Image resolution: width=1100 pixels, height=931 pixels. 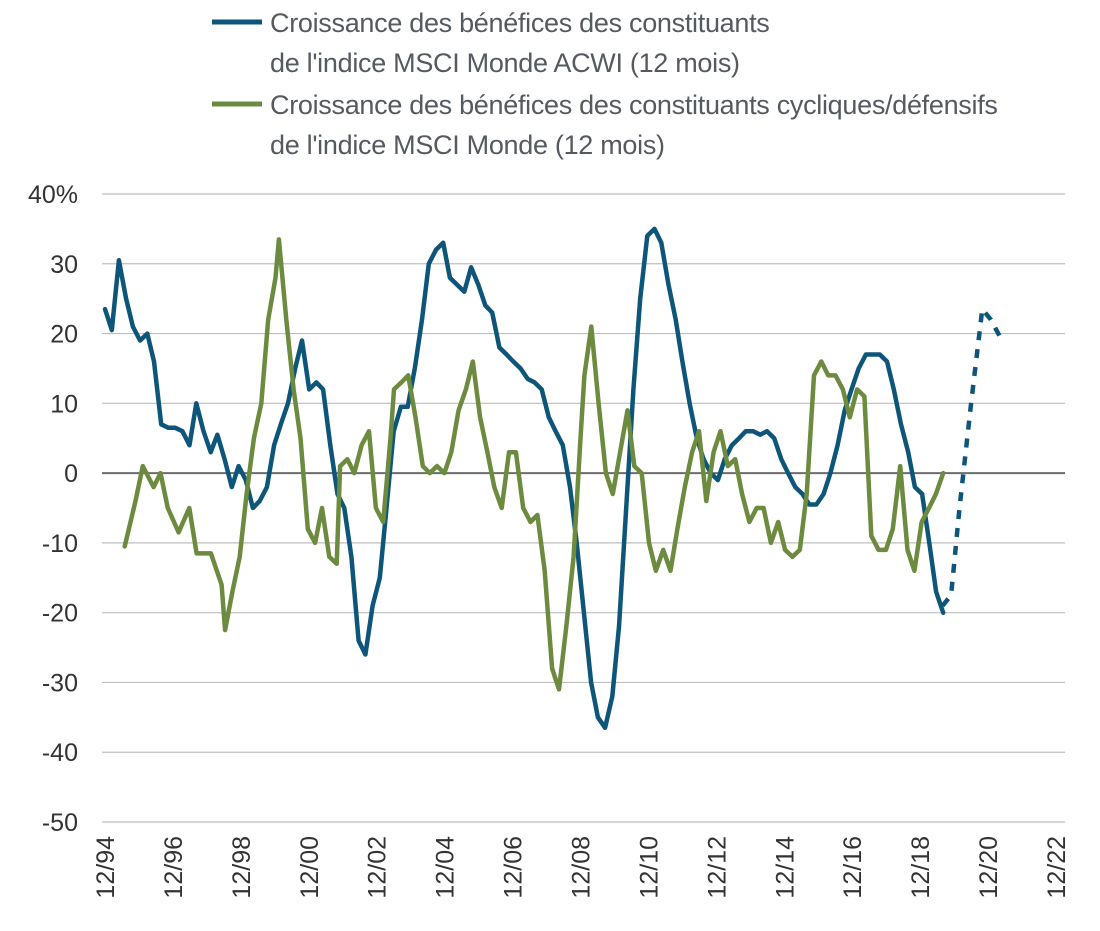 I want to click on y-tick-label: -10, so click(x=60, y=544).